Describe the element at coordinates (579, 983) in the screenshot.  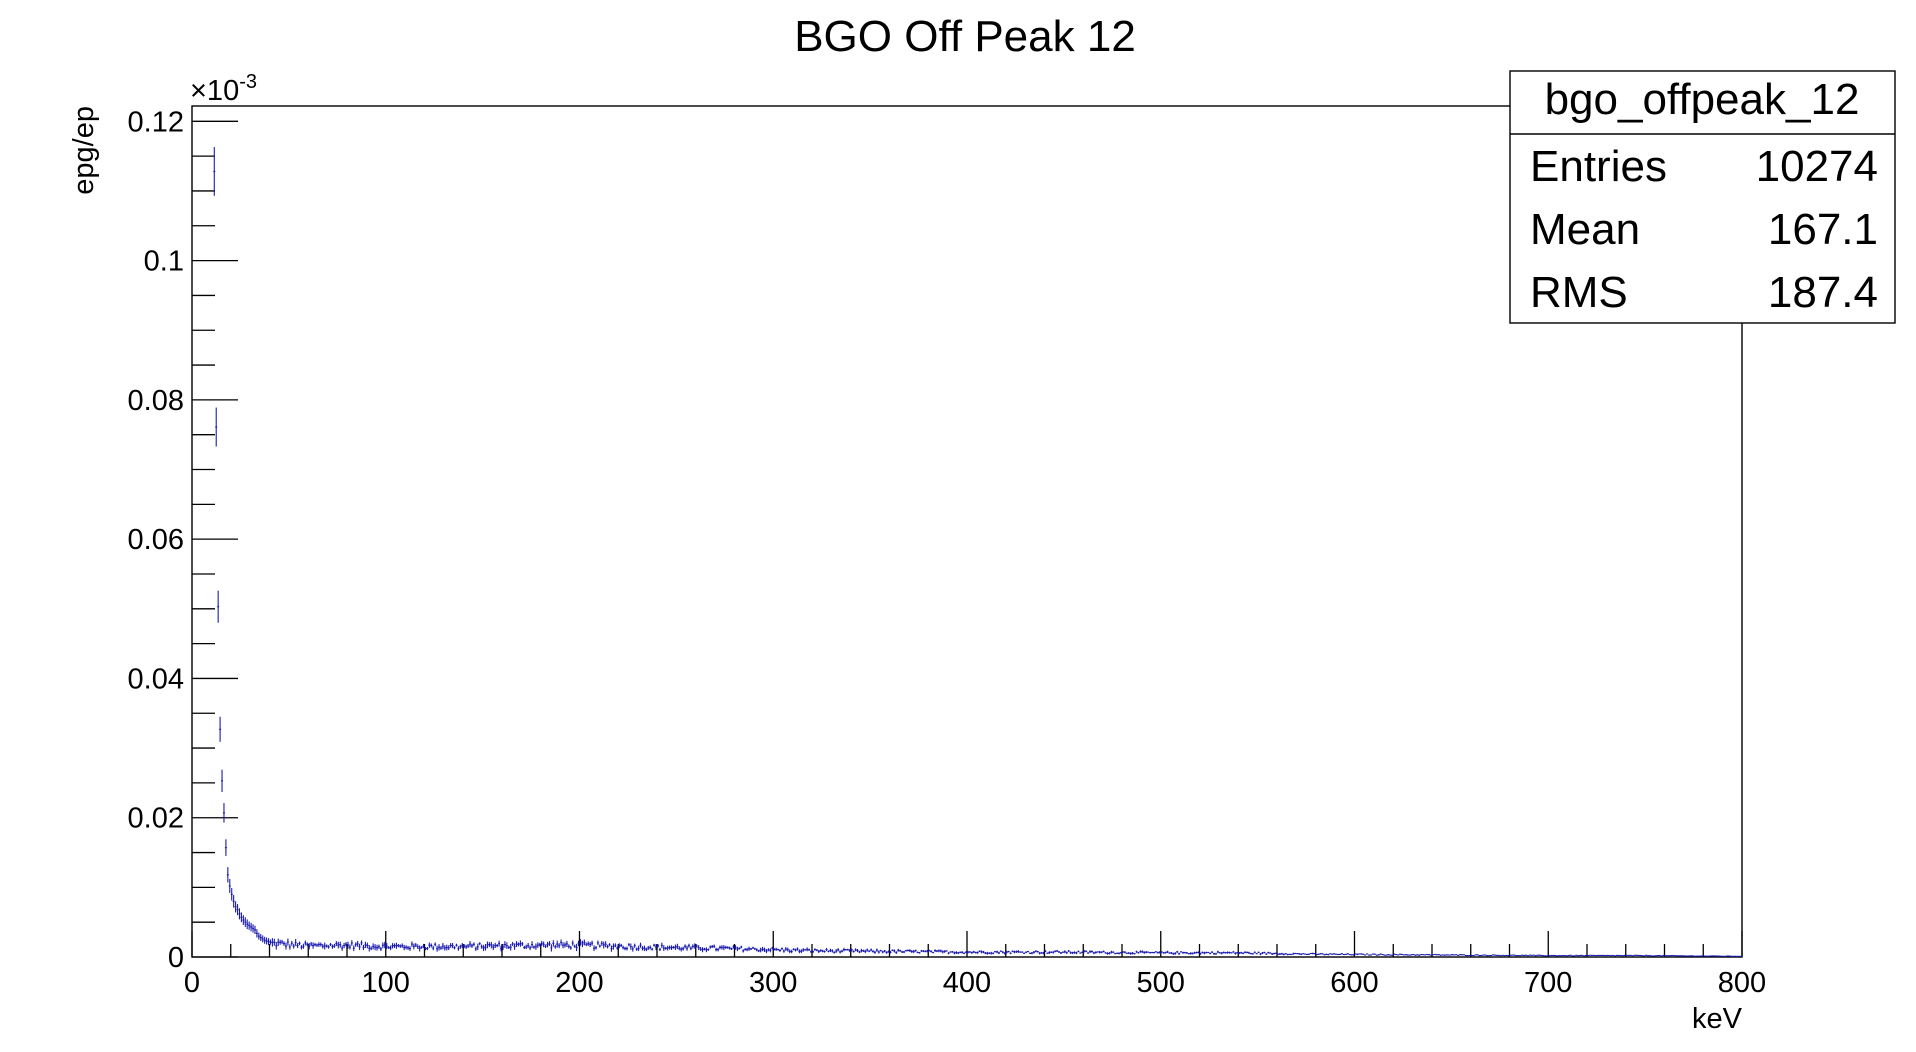
I see `x-tick-label: 200` at that location.